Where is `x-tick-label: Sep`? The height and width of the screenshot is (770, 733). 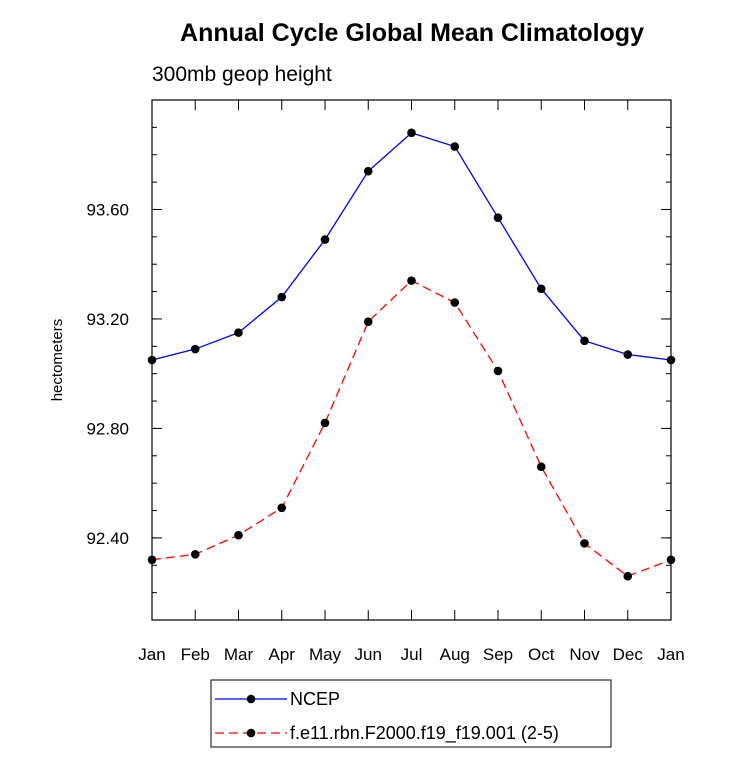
x-tick-label: Sep is located at coordinates (498, 654).